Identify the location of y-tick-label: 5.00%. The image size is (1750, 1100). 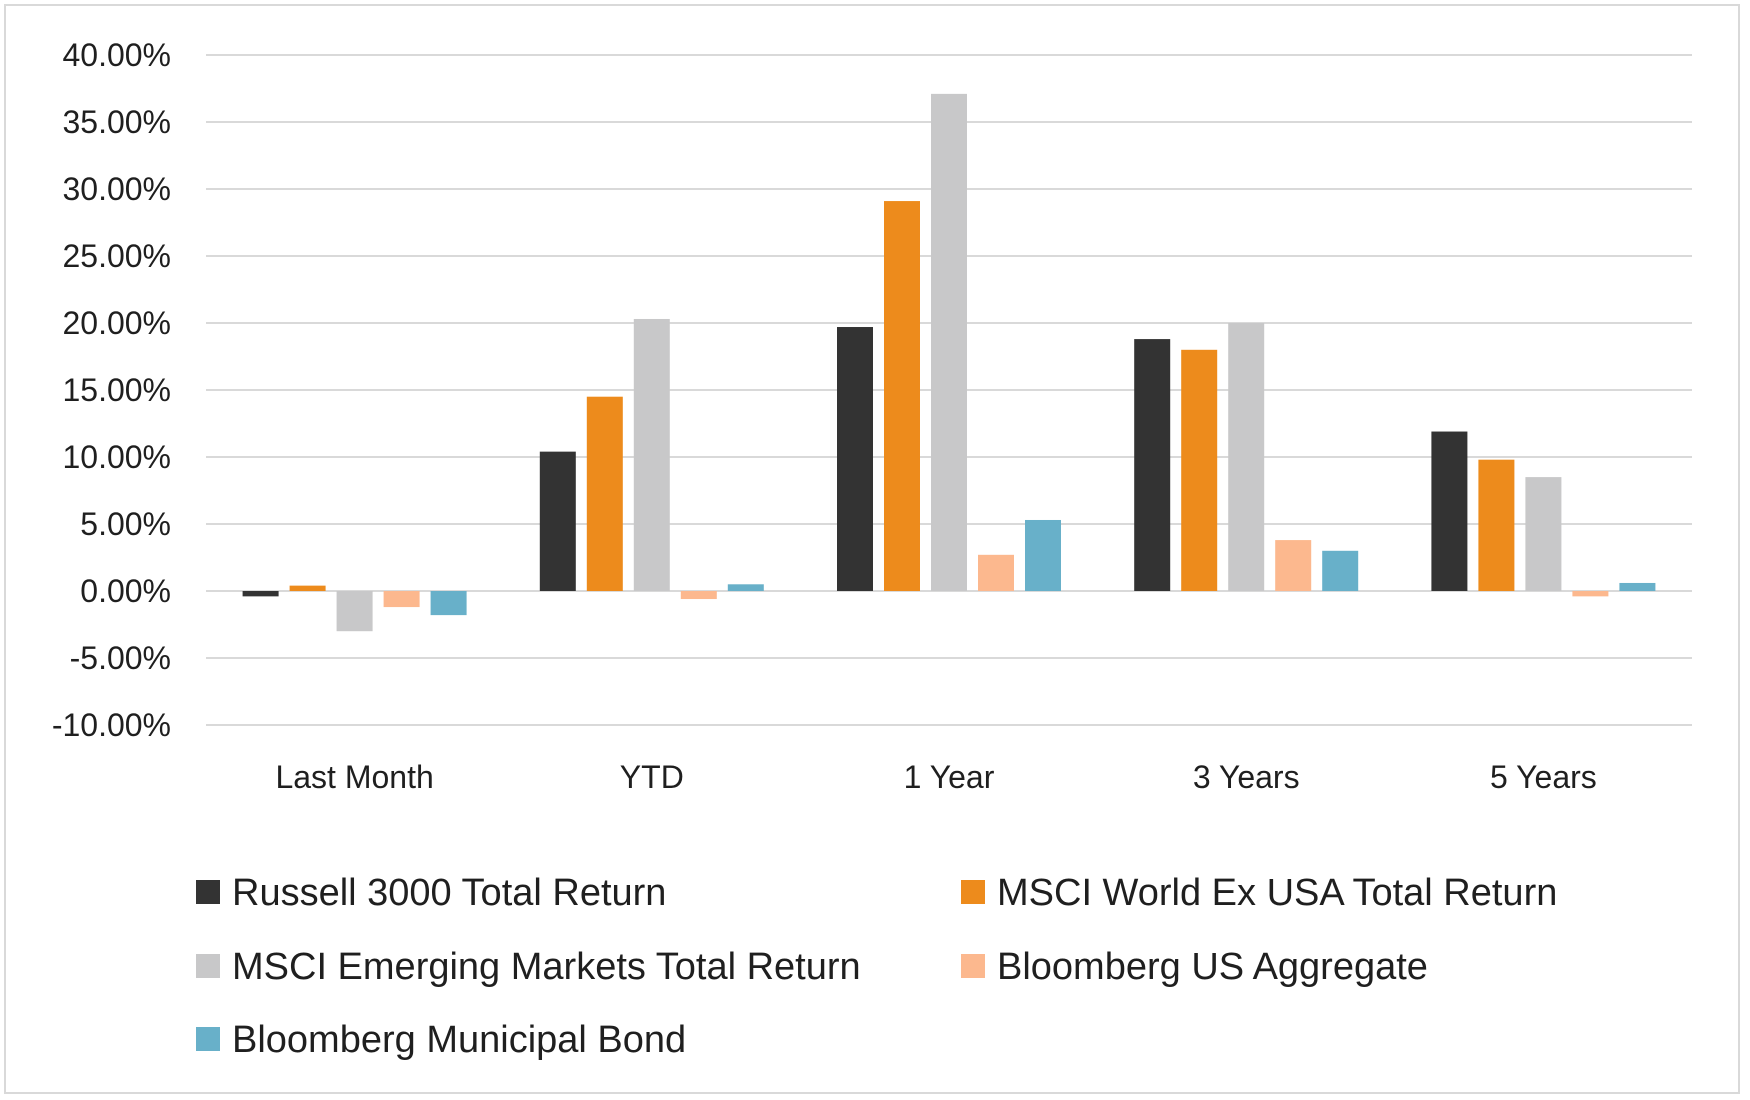
(125, 524).